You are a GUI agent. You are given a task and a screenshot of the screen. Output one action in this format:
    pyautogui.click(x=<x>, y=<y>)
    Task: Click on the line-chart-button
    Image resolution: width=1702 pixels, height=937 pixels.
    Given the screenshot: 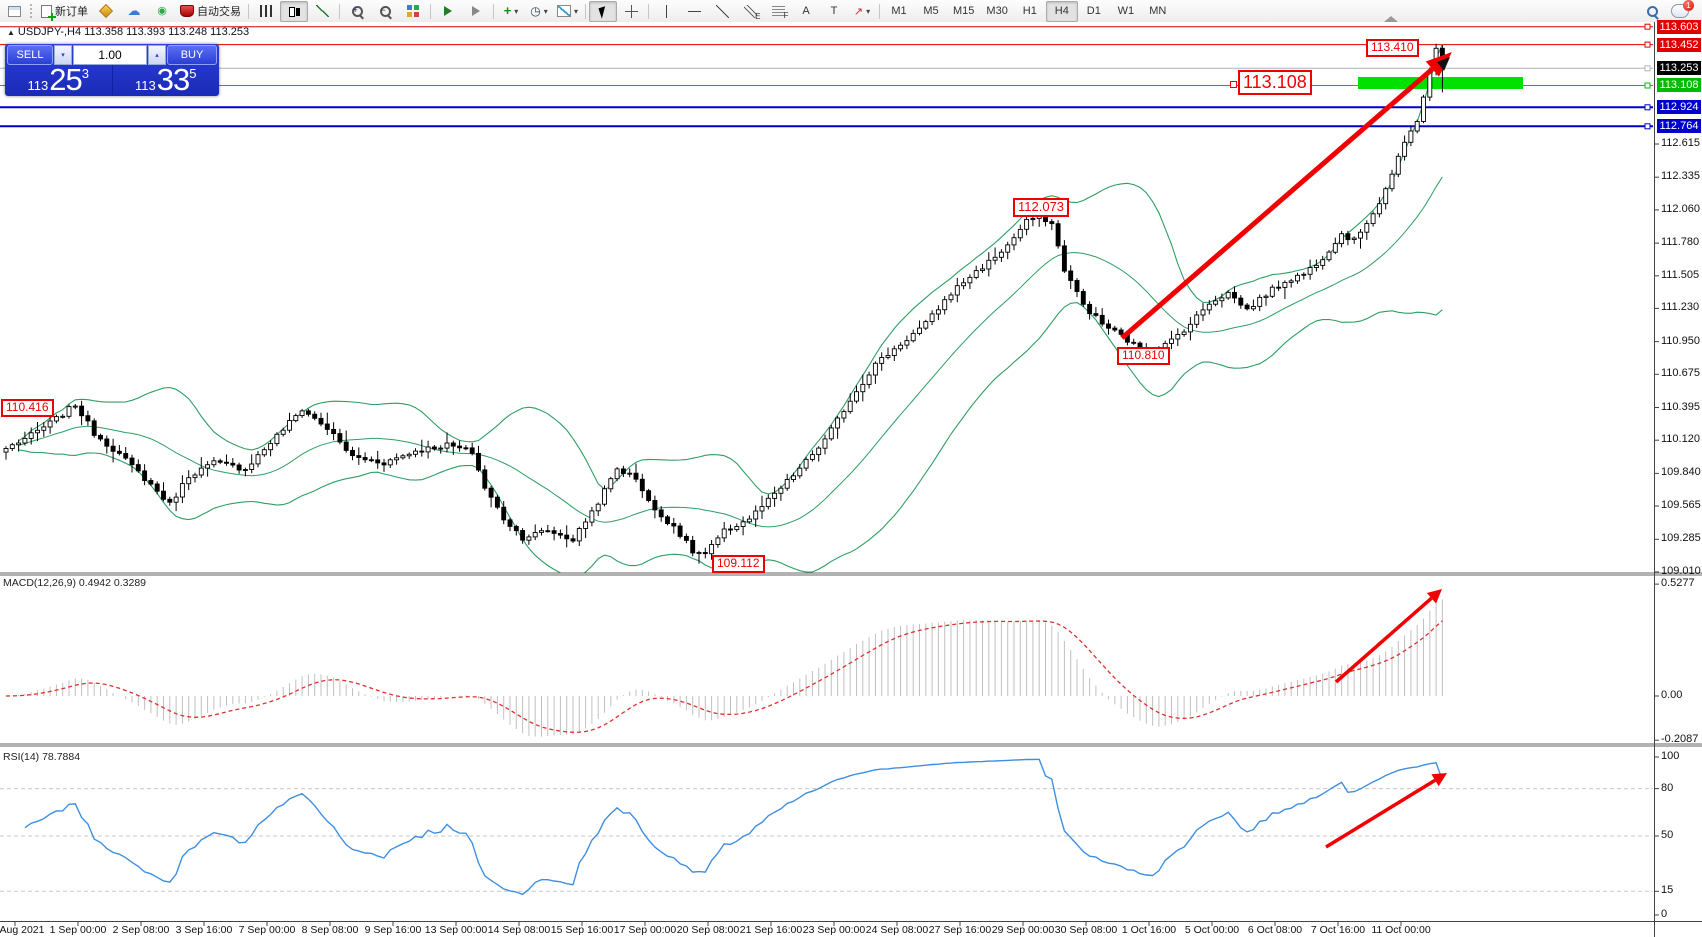 What is the action you would take?
    pyautogui.click(x=322, y=11)
    